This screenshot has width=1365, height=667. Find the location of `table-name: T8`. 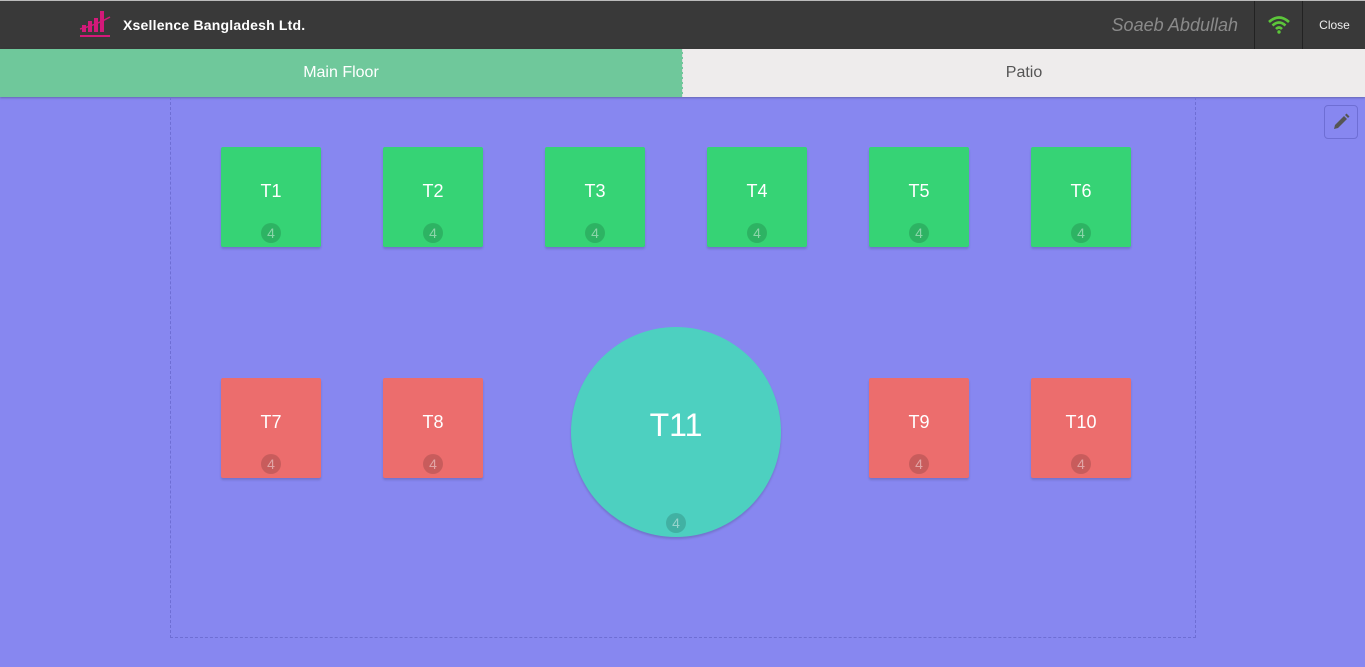

table-name: T8 is located at coordinates (433, 422).